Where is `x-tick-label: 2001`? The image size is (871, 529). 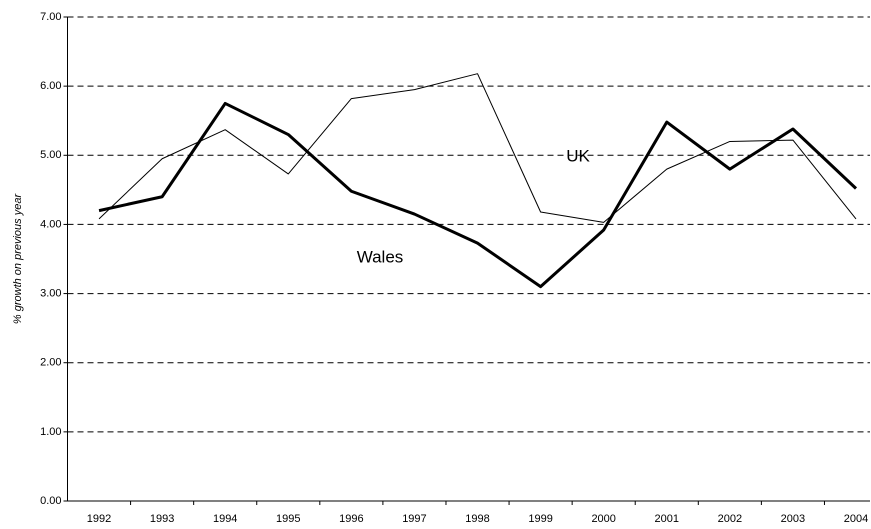
x-tick-label: 2001 is located at coordinates (667, 519).